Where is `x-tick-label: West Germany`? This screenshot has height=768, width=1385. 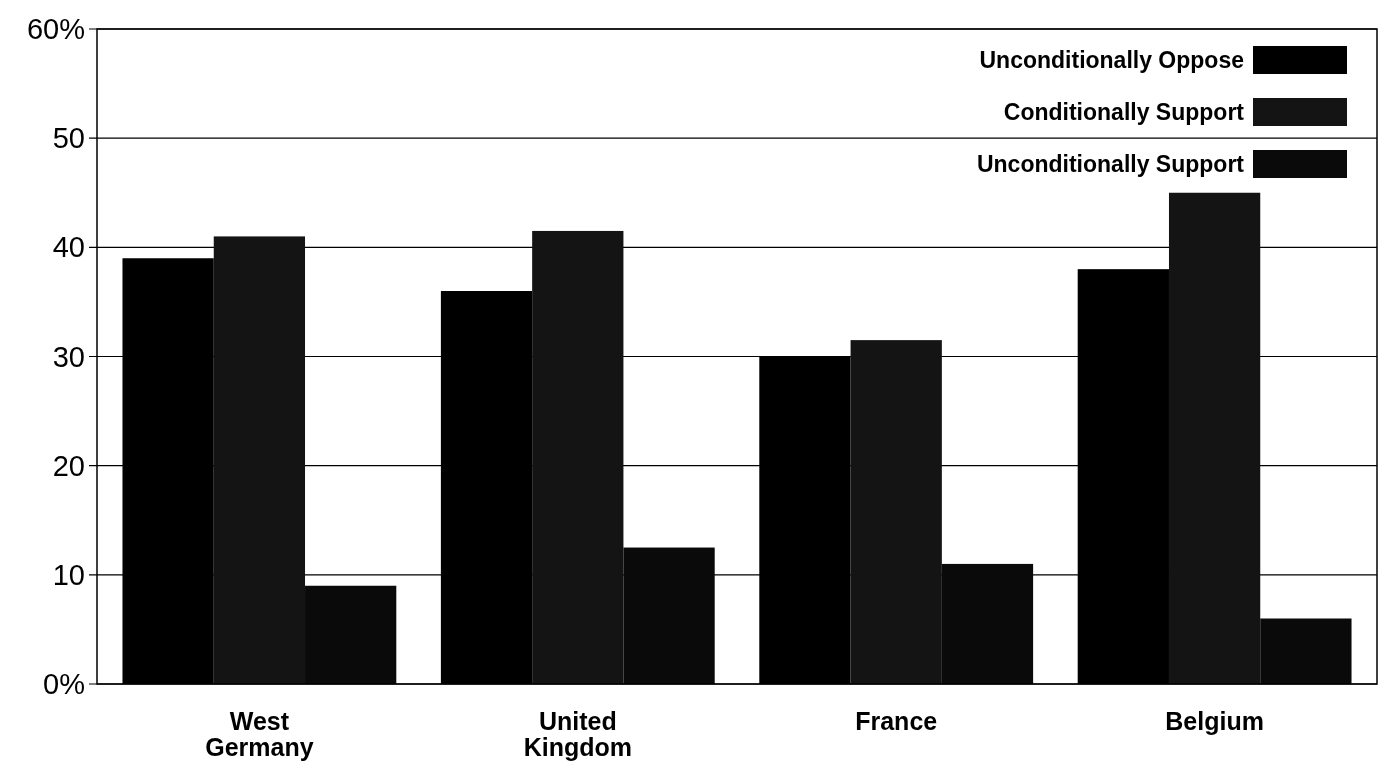 x-tick-label: West Germany is located at coordinates (259, 734).